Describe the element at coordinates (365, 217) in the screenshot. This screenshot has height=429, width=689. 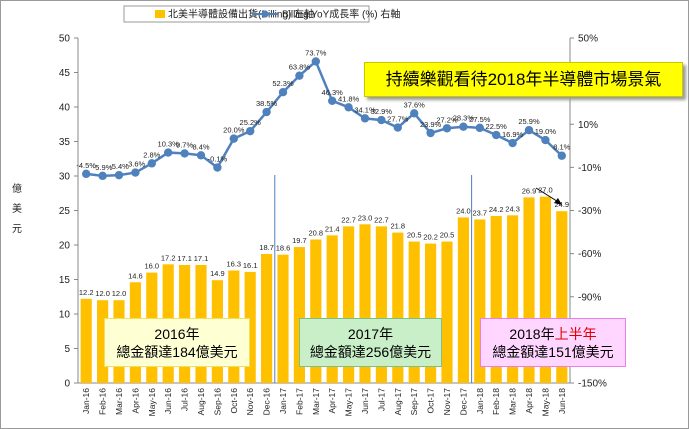
I see `bar-value-label: 23.0` at that location.